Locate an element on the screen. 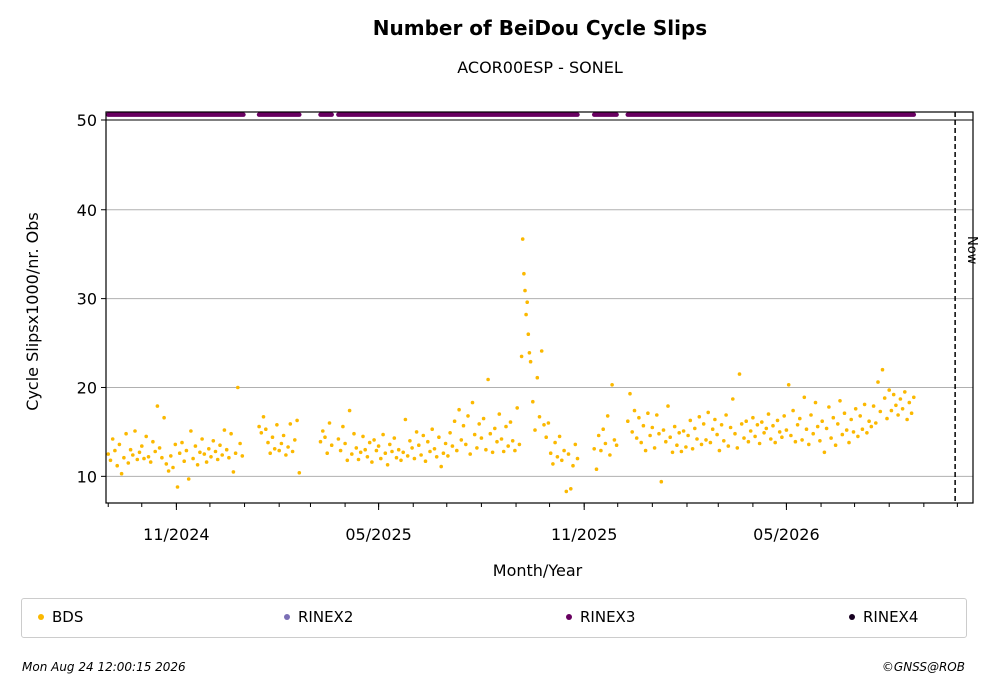 This screenshot has width=993, height=699. x-tick-label: 11/2025 is located at coordinates (584, 534).